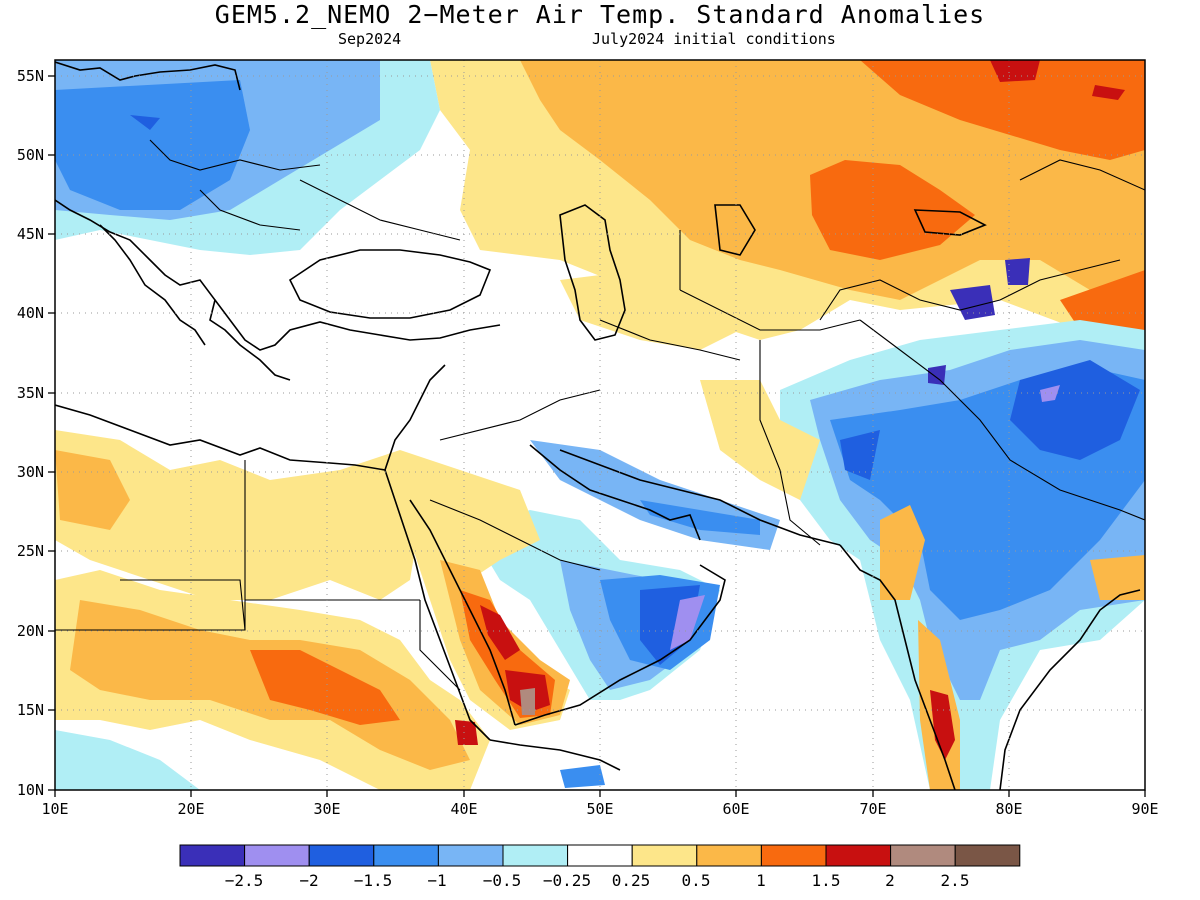 The image size is (1200, 900). Describe the element at coordinates (902, 552) in the screenshot. I see `anomaly-warm-india` at that location.